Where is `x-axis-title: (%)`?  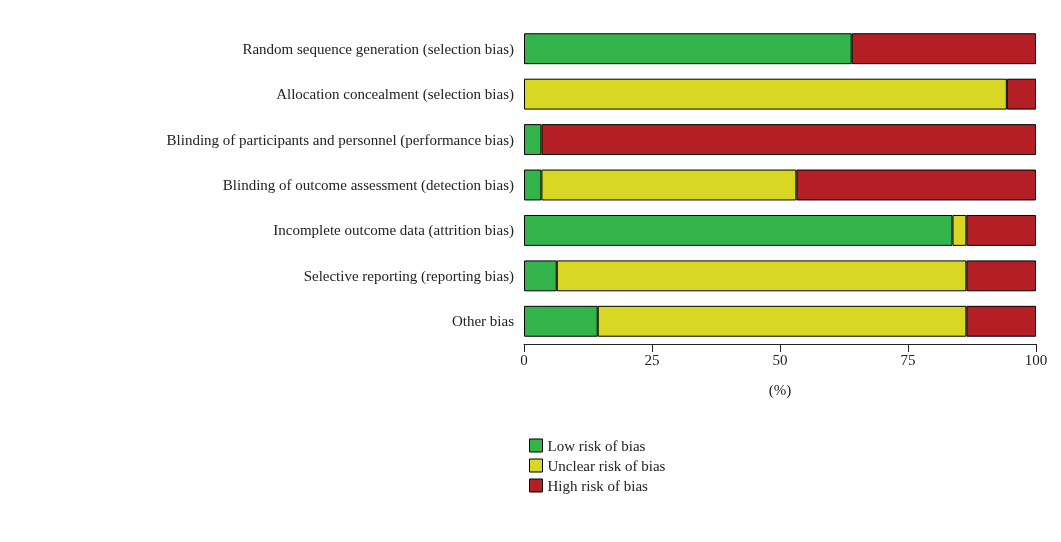 x-axis-title: (%) is located at coordinates (780, 390).